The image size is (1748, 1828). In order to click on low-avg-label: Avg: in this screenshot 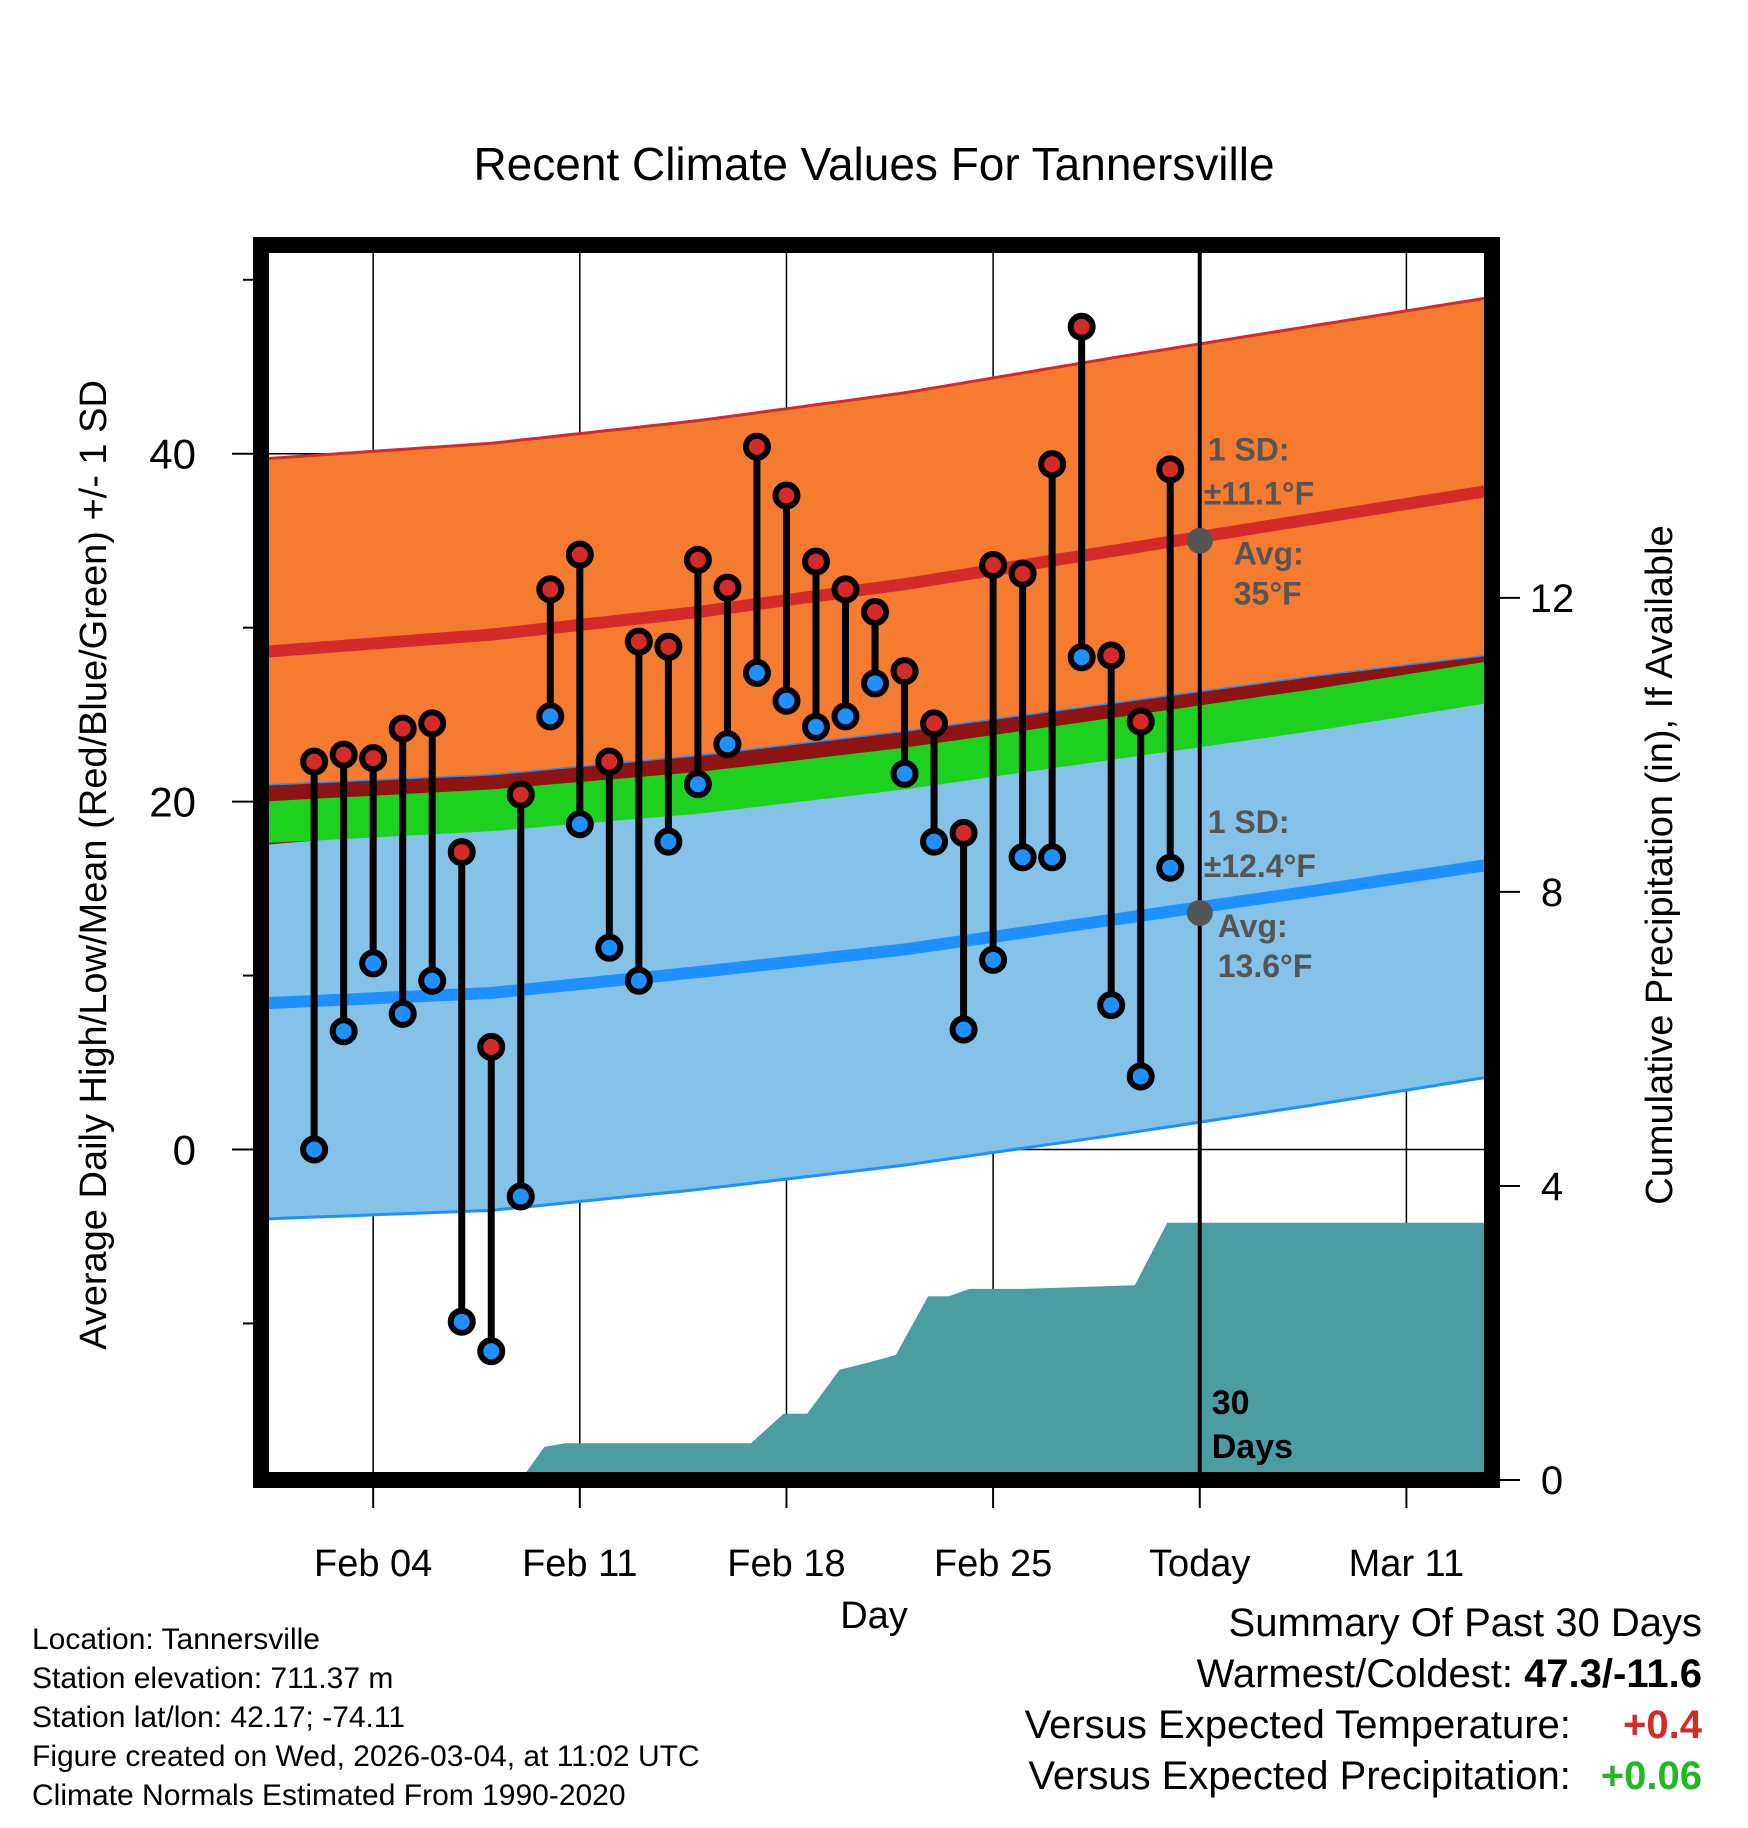, I will do `click(1253, 926)`.